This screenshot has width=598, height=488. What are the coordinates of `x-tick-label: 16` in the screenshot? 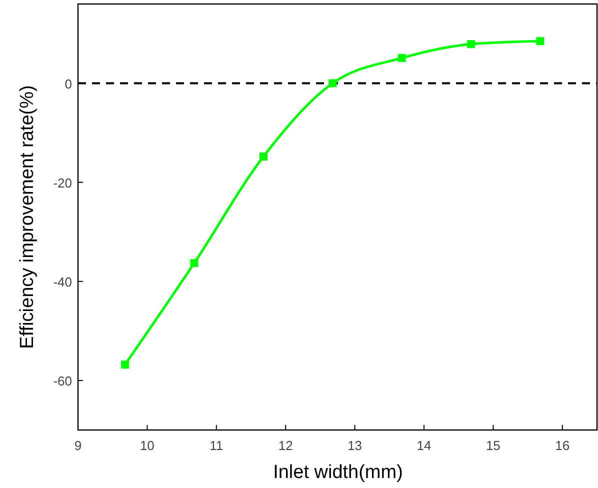 It's located at (562, 445).